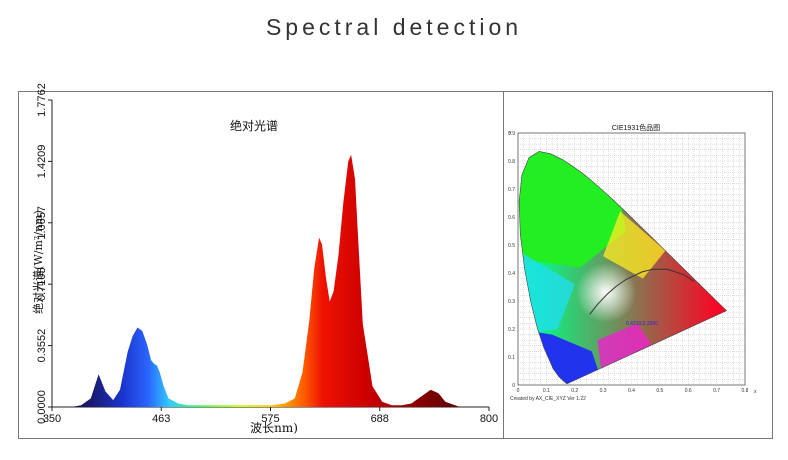 This screenshot has width=788, height=460. What do you see at coordinates (634, 245) in the screenshot?
I see `cie-gamut-yellow` at bounding box center [634, 245].